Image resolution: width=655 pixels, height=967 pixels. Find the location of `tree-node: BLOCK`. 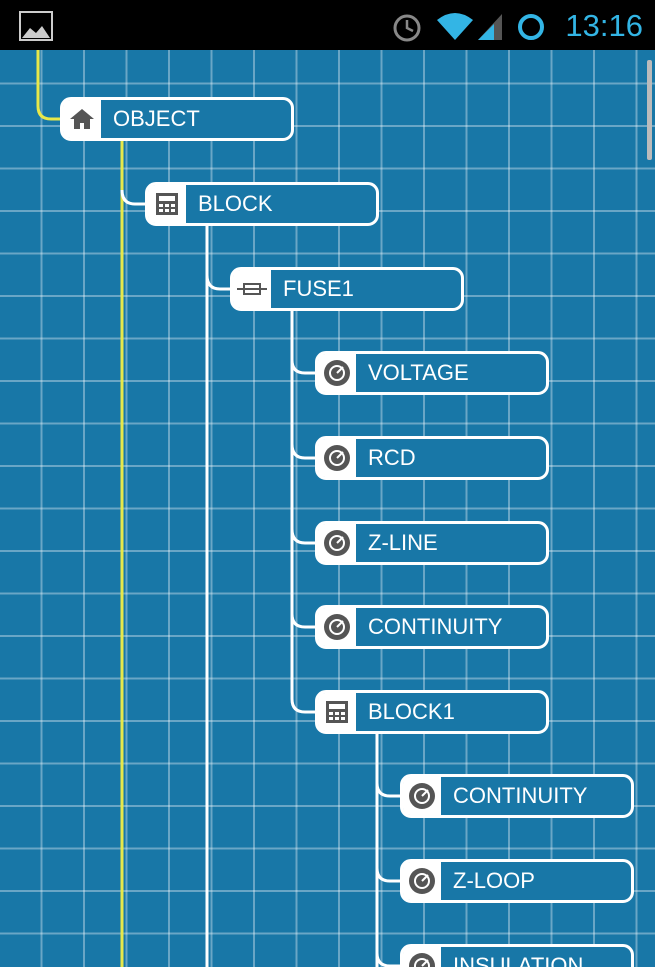

tree-node: BLOCK is located at coordinates (262, 204).